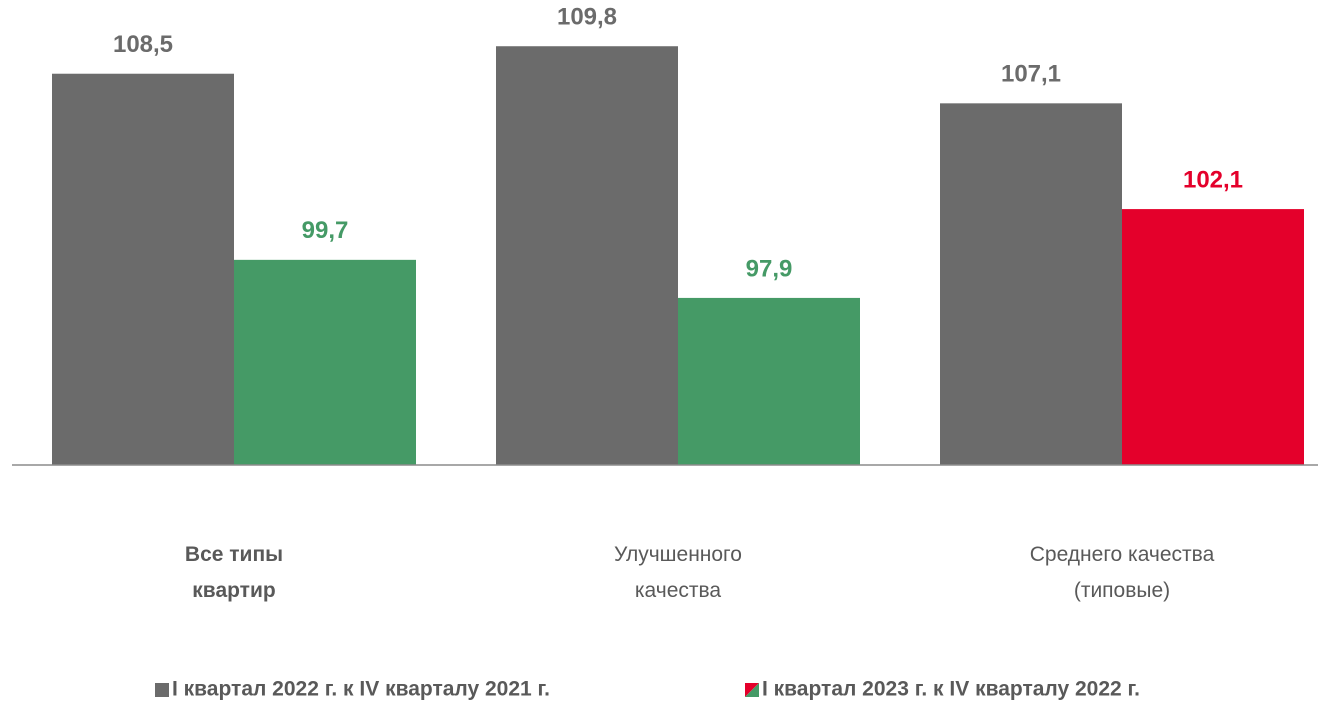  Describe the element at coordinates (951, 689) in the screenshot. I see `legend-label: I квартал 2023 г. к IV кварталу 2022 г.` at that location.